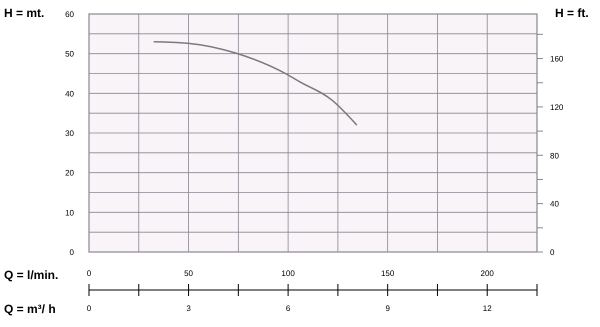 The image size is (600, 327). Describe the element at coordinates (70, 133) in the screenshot. I see `y-tick-label: 30` at that location.